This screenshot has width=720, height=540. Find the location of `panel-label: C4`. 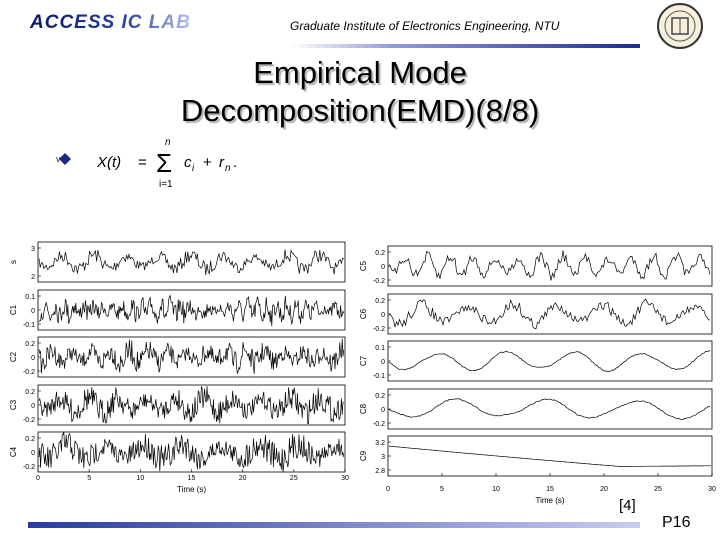

panel-label: C4 is located at coordinates (13, 451).